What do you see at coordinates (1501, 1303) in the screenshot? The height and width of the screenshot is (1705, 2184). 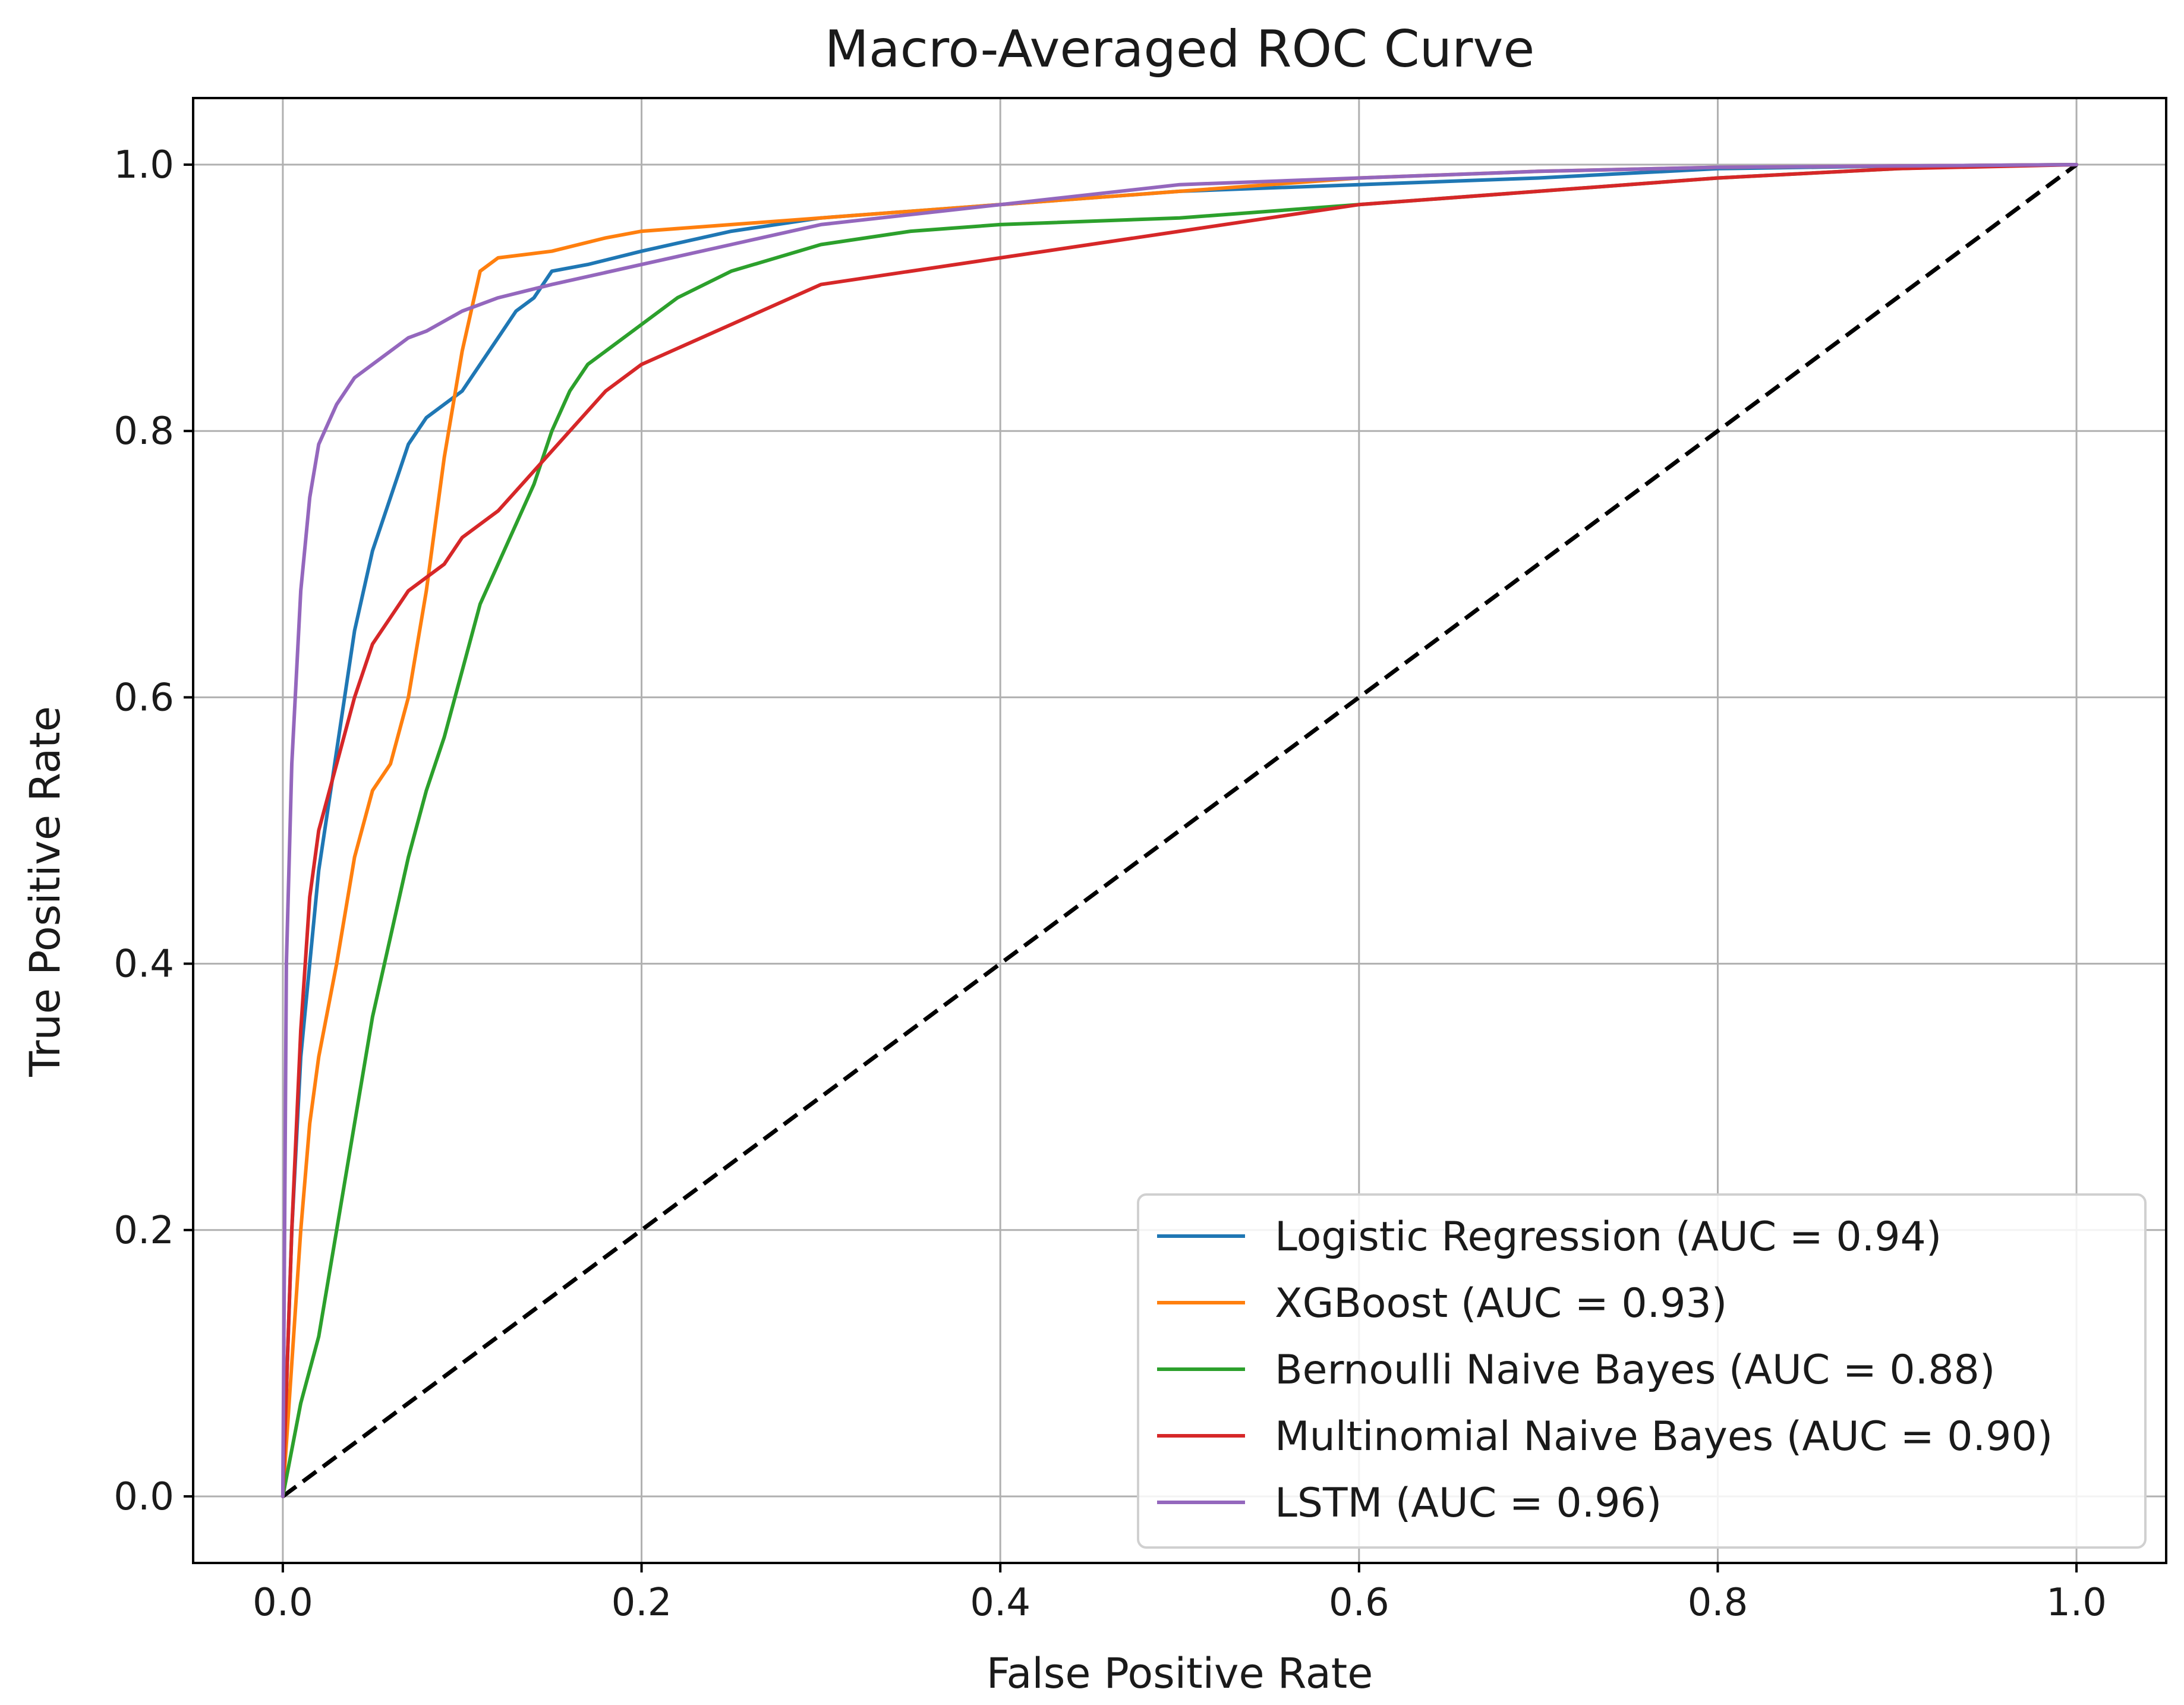 I see `legend-label-1: XGBoost (AUC = 0.93)` at bounding box center [1501, 1303].